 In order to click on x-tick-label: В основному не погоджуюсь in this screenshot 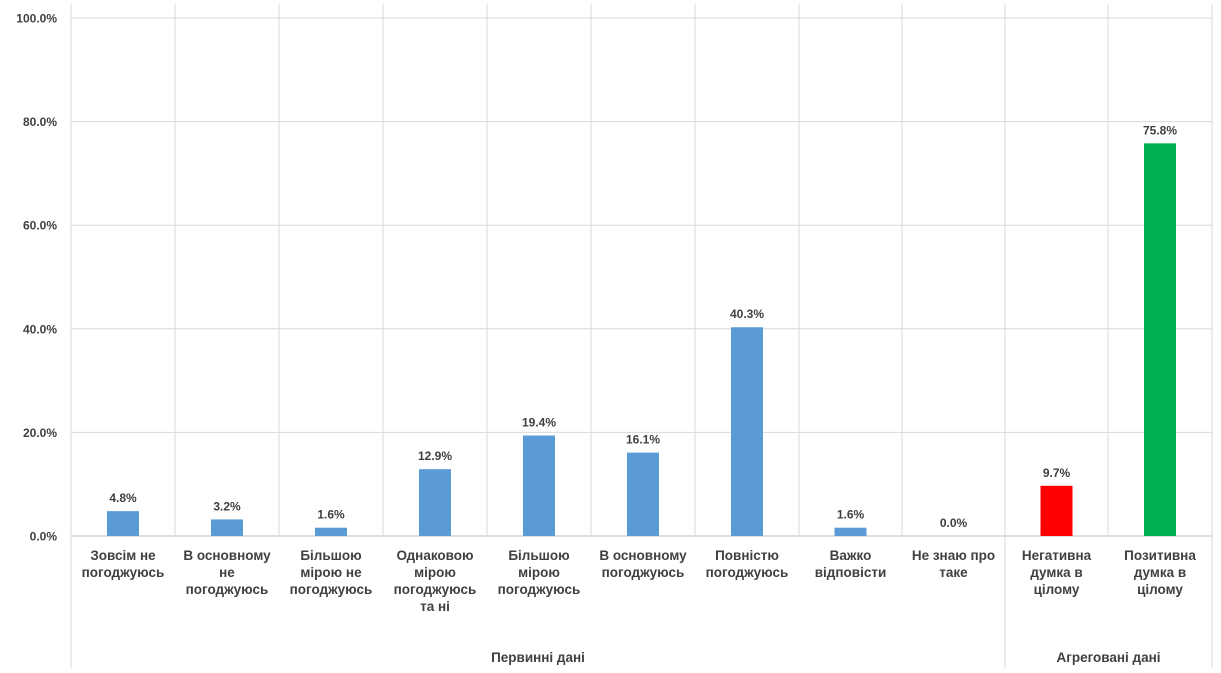, I will do `click(227, 572)`.